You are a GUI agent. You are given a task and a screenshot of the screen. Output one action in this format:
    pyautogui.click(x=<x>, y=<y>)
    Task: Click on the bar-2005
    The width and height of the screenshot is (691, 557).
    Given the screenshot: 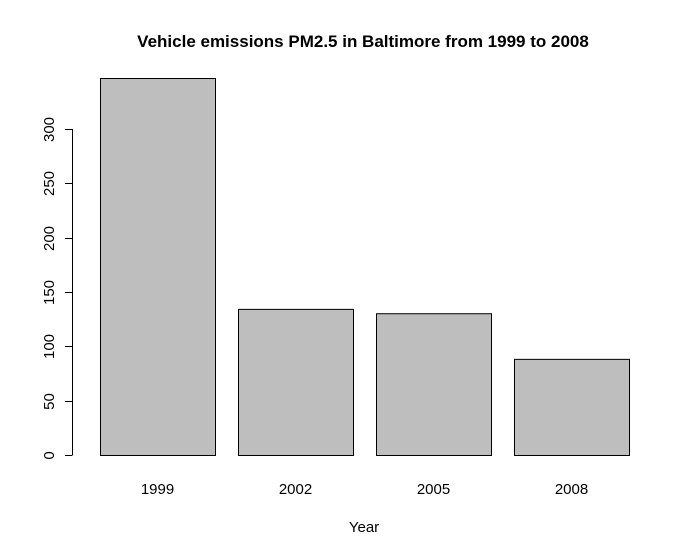 What is the action you would take?
    pyautogui.click(x=434, y=385)
    